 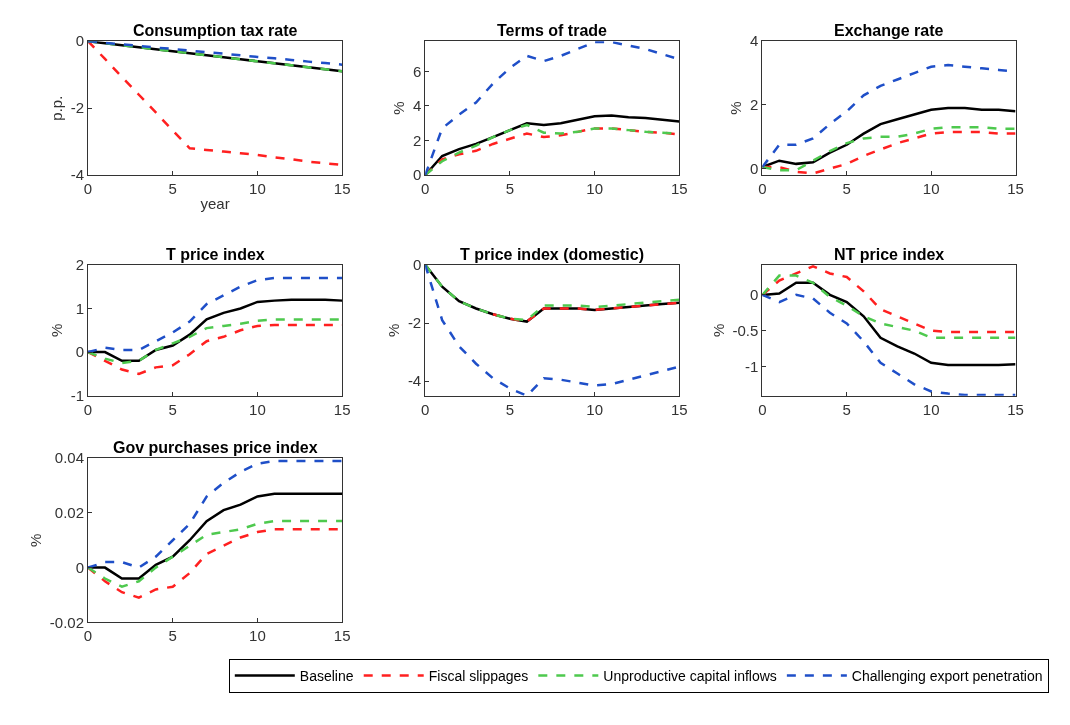 What do you see at coordinates (215, 204) in the screenshot?
I see `x-axis-title: year` at bounding box center [215, 204].